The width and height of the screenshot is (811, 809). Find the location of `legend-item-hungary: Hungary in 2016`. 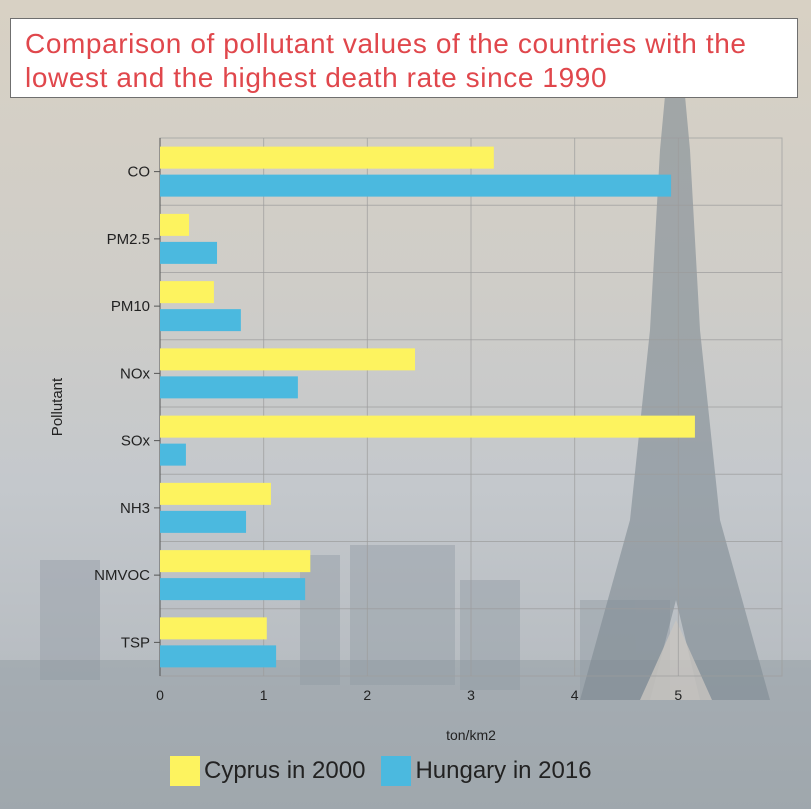

legend-item-hungary: Hungary in 2016 is located at coordinates (486, 771).